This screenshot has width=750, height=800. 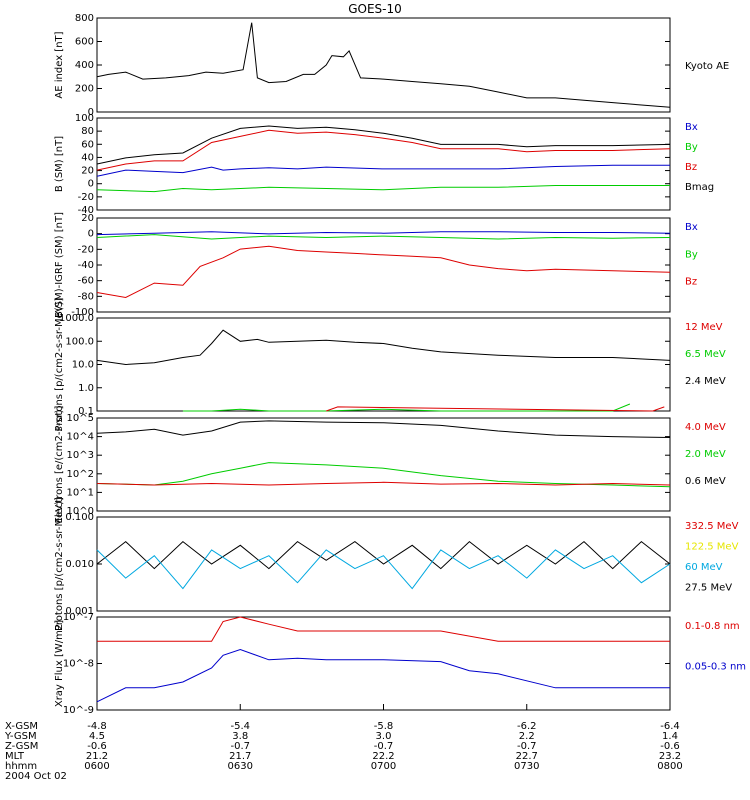 I want to click on y-axis-label: B (SM) [nT], so click(x=59, y=164).